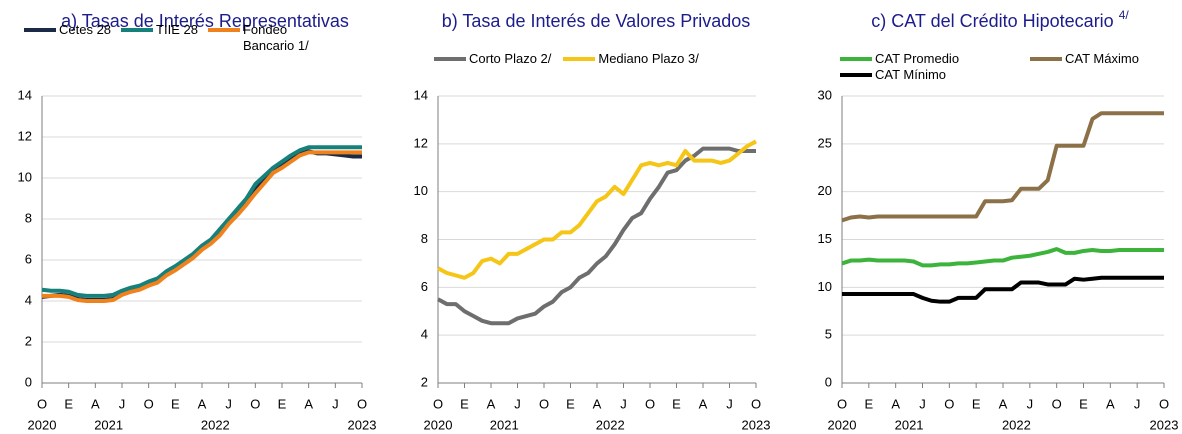 This screenshot has height=434, width=1182. I want to click on legend-label: Mediano Plazo 3/, so click(648, 58).